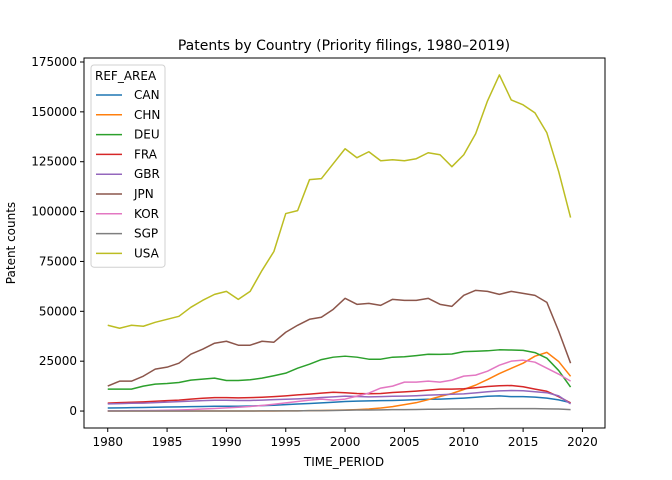 The image size is (672, 480). Describe the element at coordinates (285, 442) in the screenshot. I see `x-tick-label: 1995` at that location.